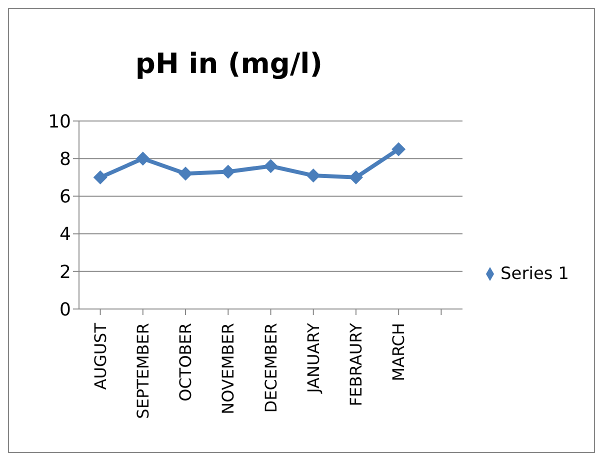 The image size is (603, 461). What do you see at coordinates (356, 364) in the screenshot?
I see `x-tick-label: FEBRAURY` at bounding box center [356, 364].